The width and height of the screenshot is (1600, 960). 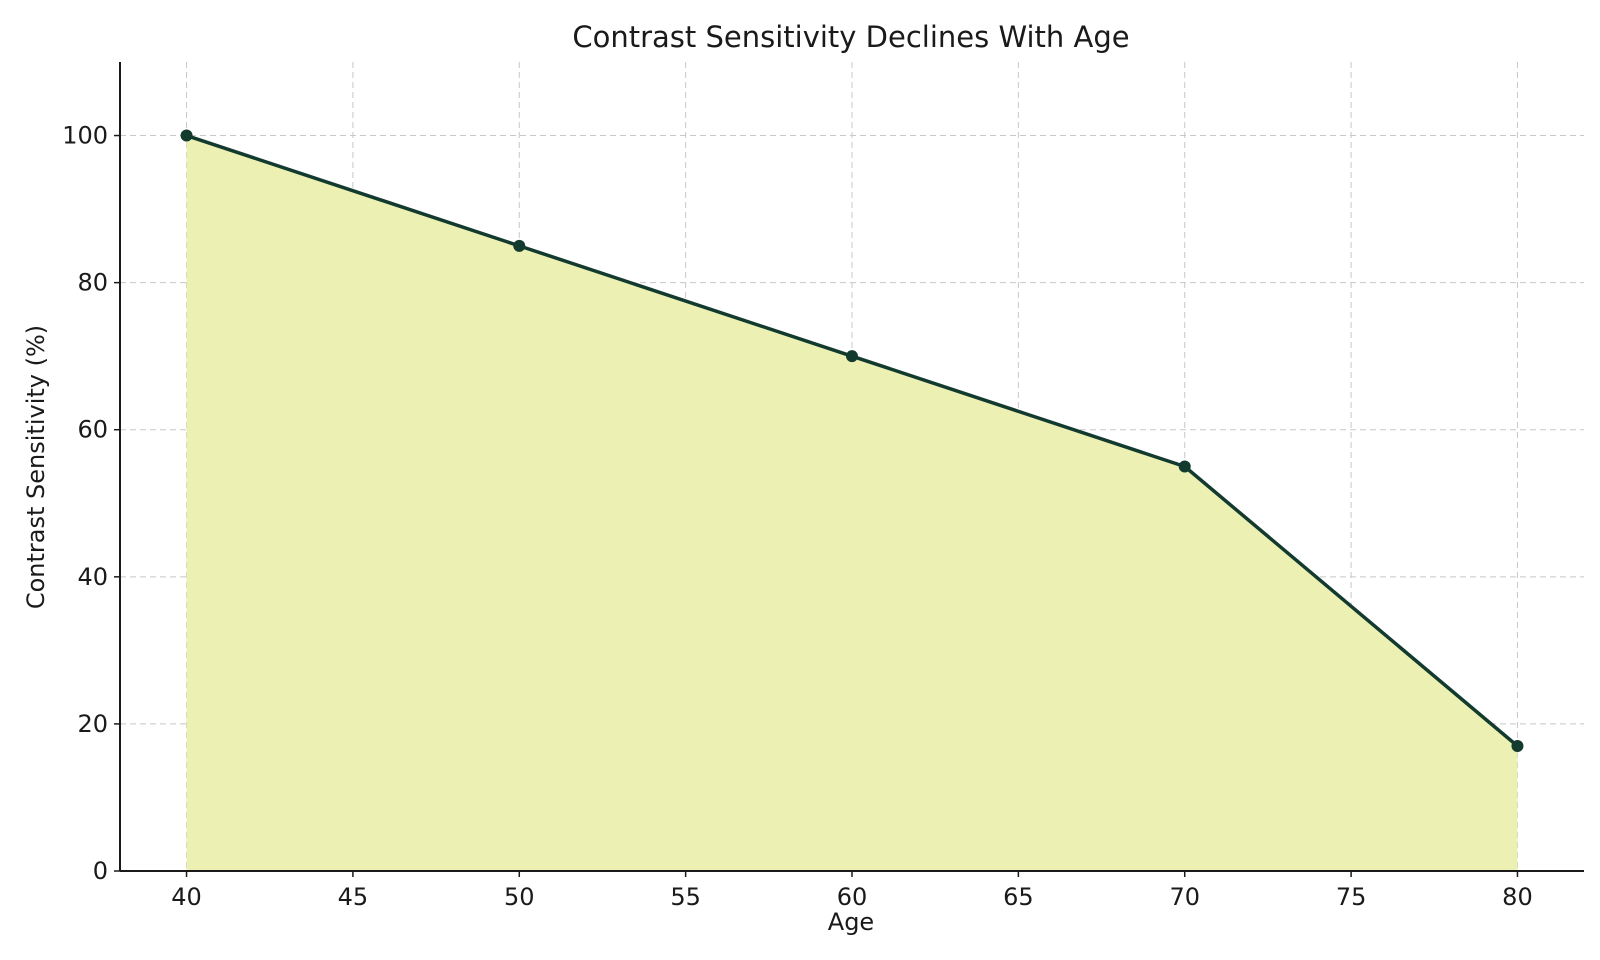 What do you see at coordinates (353, 897) in the screenshot?
I see `x-tick-label: 45` at bounding box center [353, 897].